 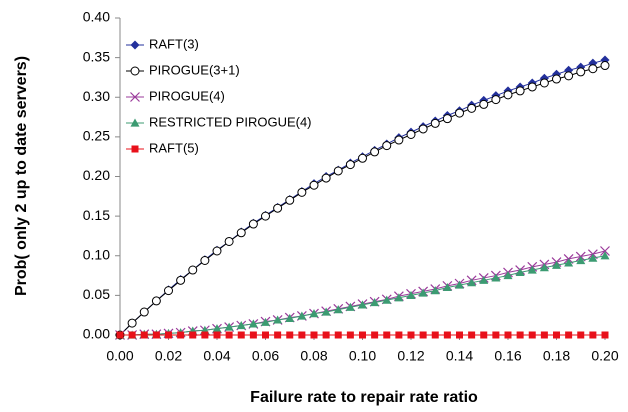 What do you see at coordinates (230, 121) in the screenshot?
I see `legend-label: RESTRICTED PIROGUE(4)` at bounding box center [230, 121].